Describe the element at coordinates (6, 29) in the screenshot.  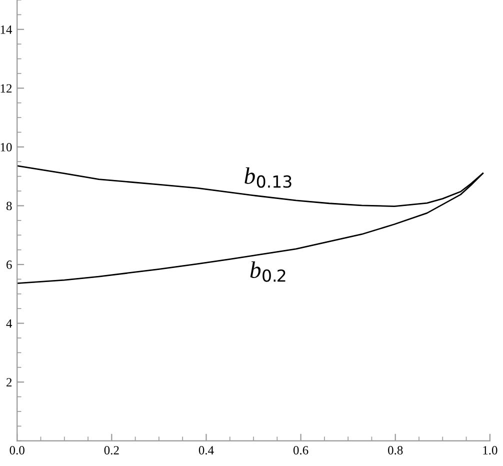
I see `y-tick-label: 14` at that location.